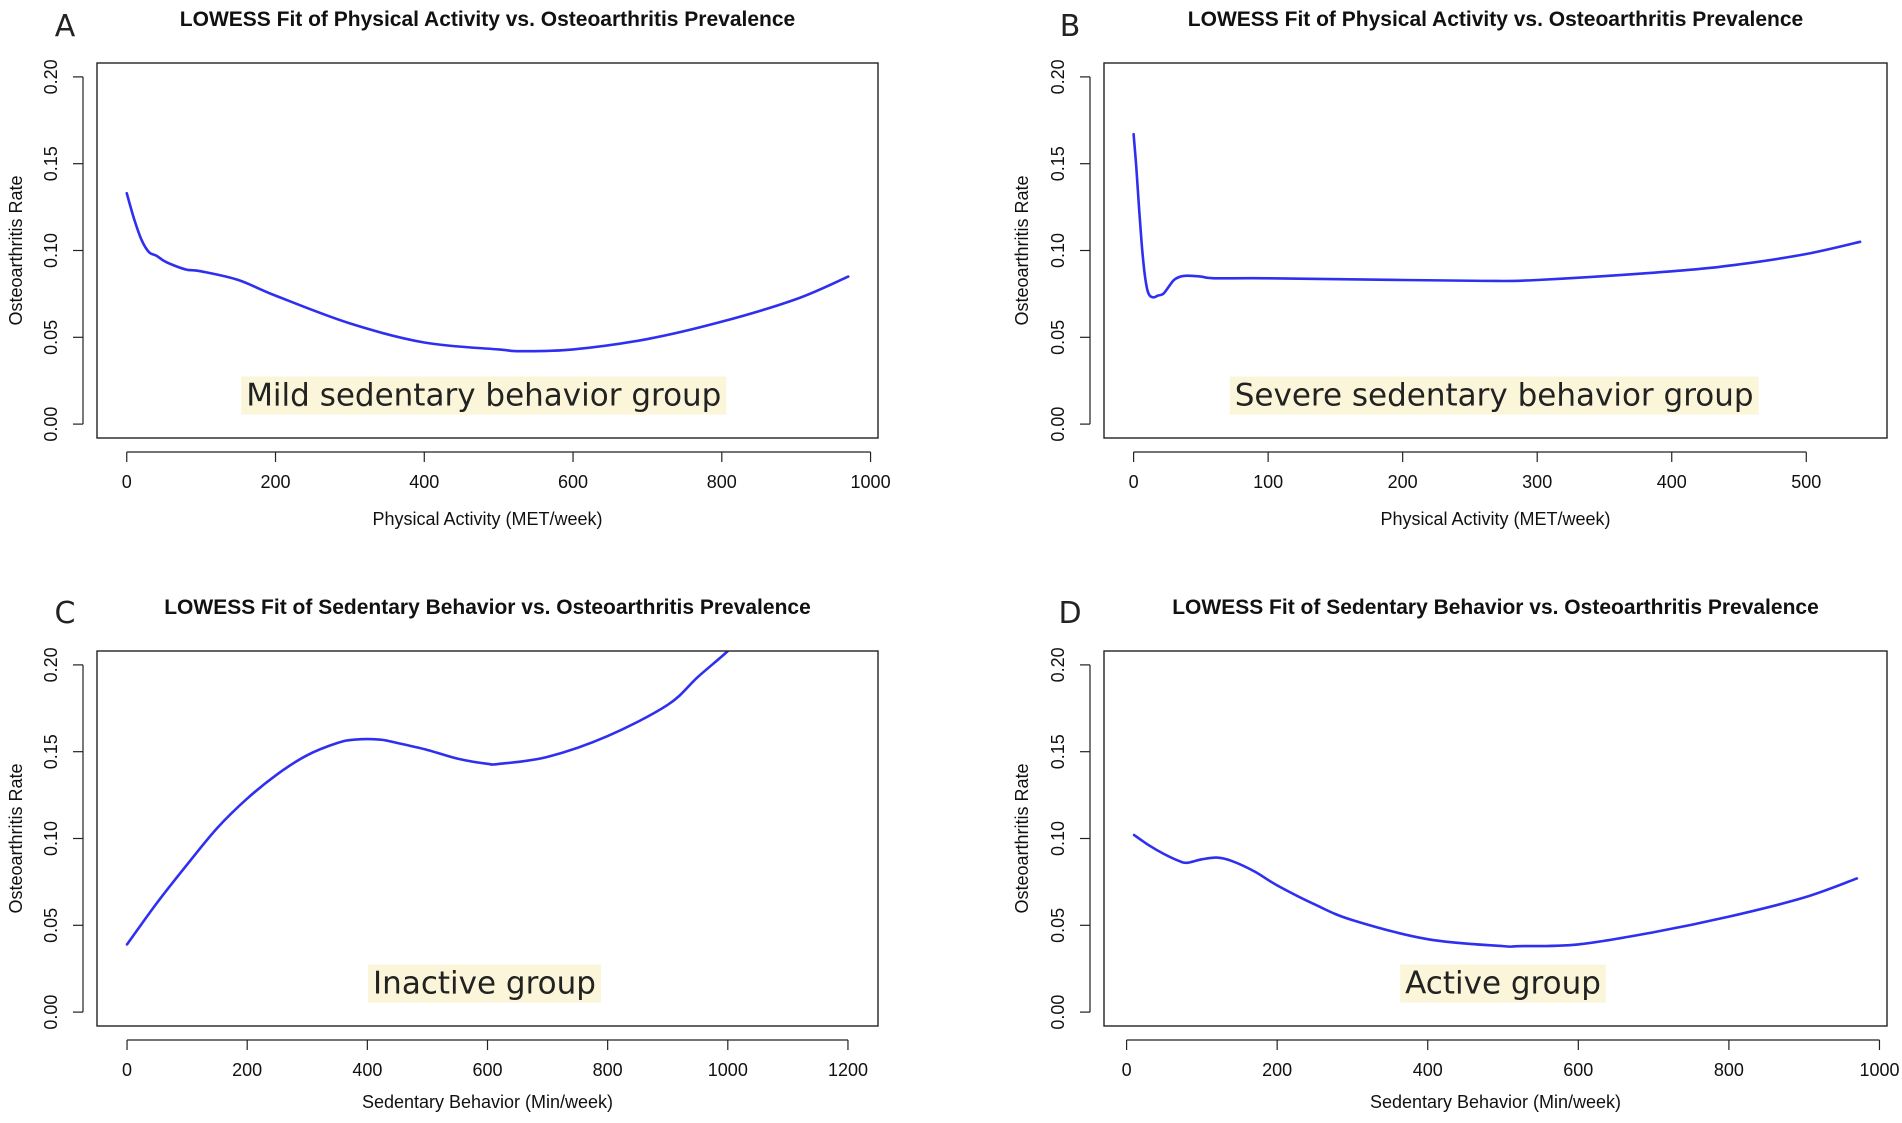 The height and width of the screenshot is (1123, 1902). What do you see at coordinates (1537, 482) in the screenshot?
I see `x-tick-label: 300` at bounding box center [1537, 482].